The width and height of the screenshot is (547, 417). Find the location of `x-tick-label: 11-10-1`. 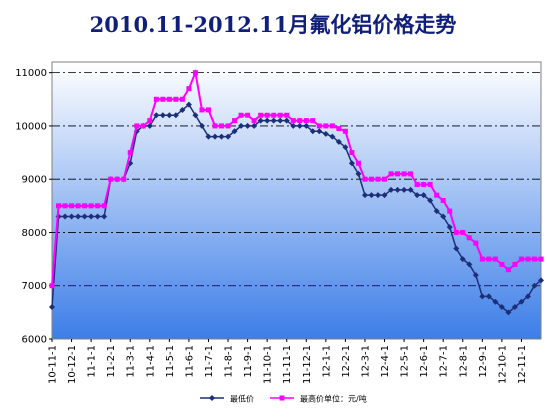

x-tick-label: 11-10-1 is located at coordinates (268, 364).